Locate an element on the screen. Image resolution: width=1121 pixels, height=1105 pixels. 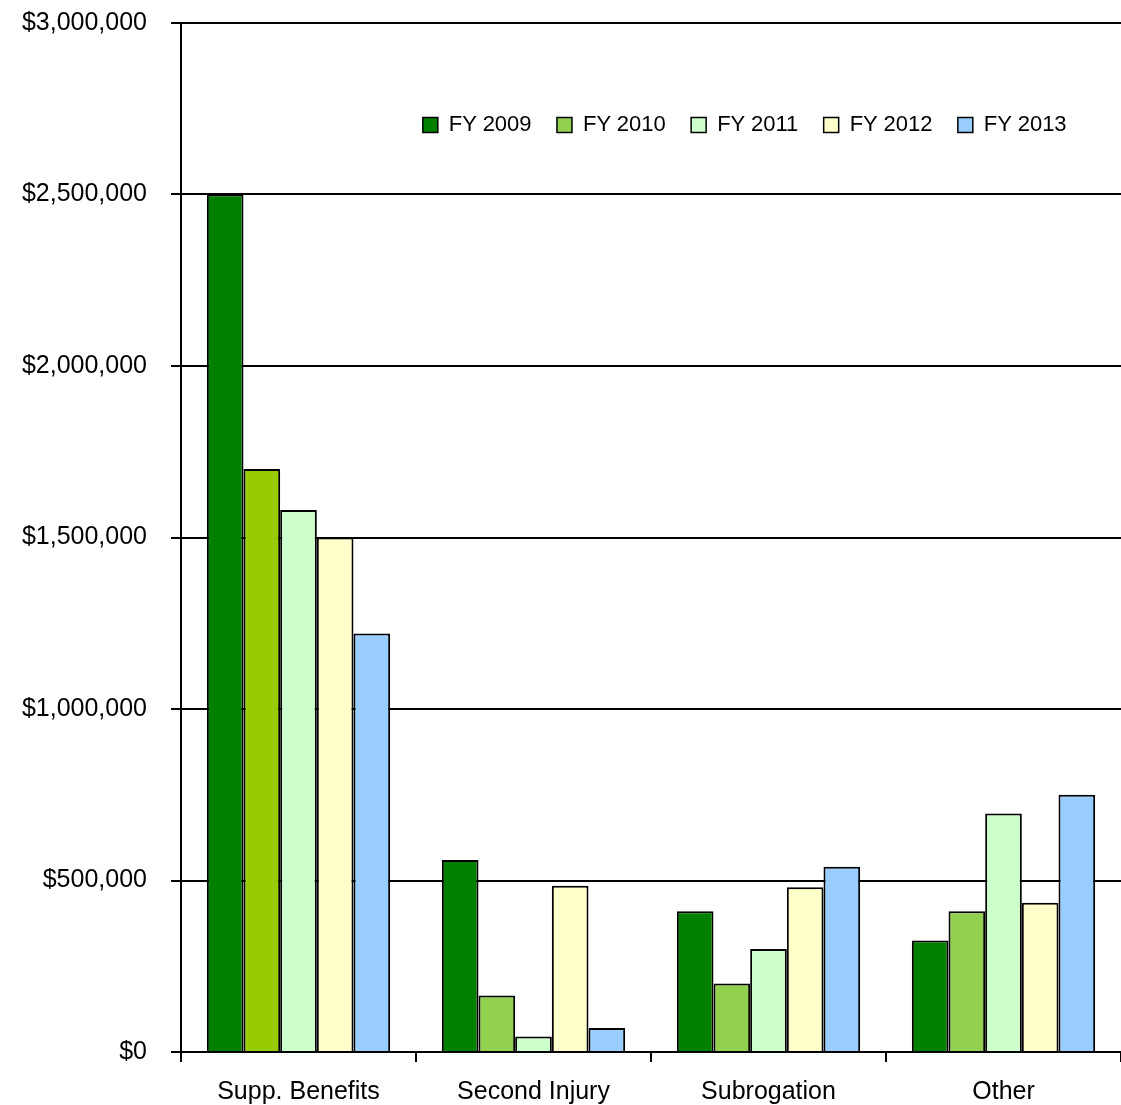
y-tick-label: $1,500,000 is located at coordinates (84, 535).